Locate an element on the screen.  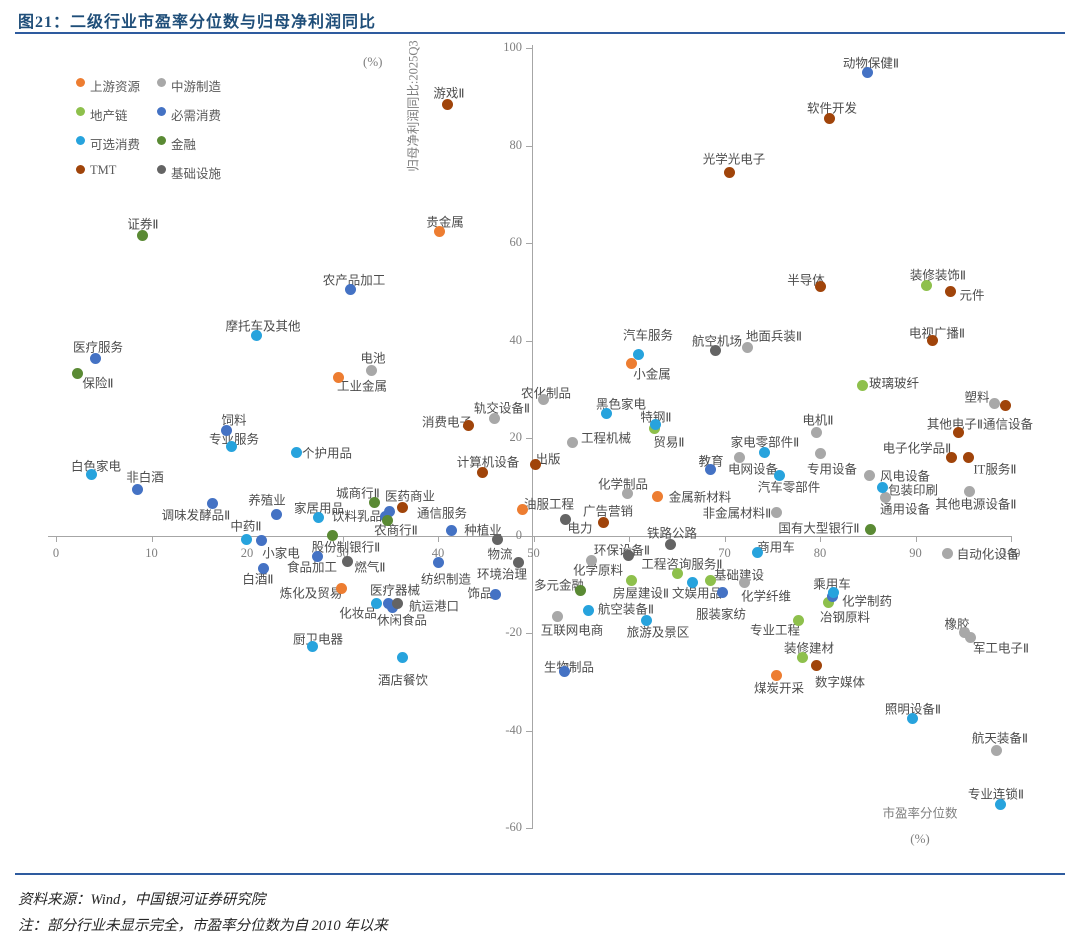
point-label: 物流 is located at coordinates (500, 554).